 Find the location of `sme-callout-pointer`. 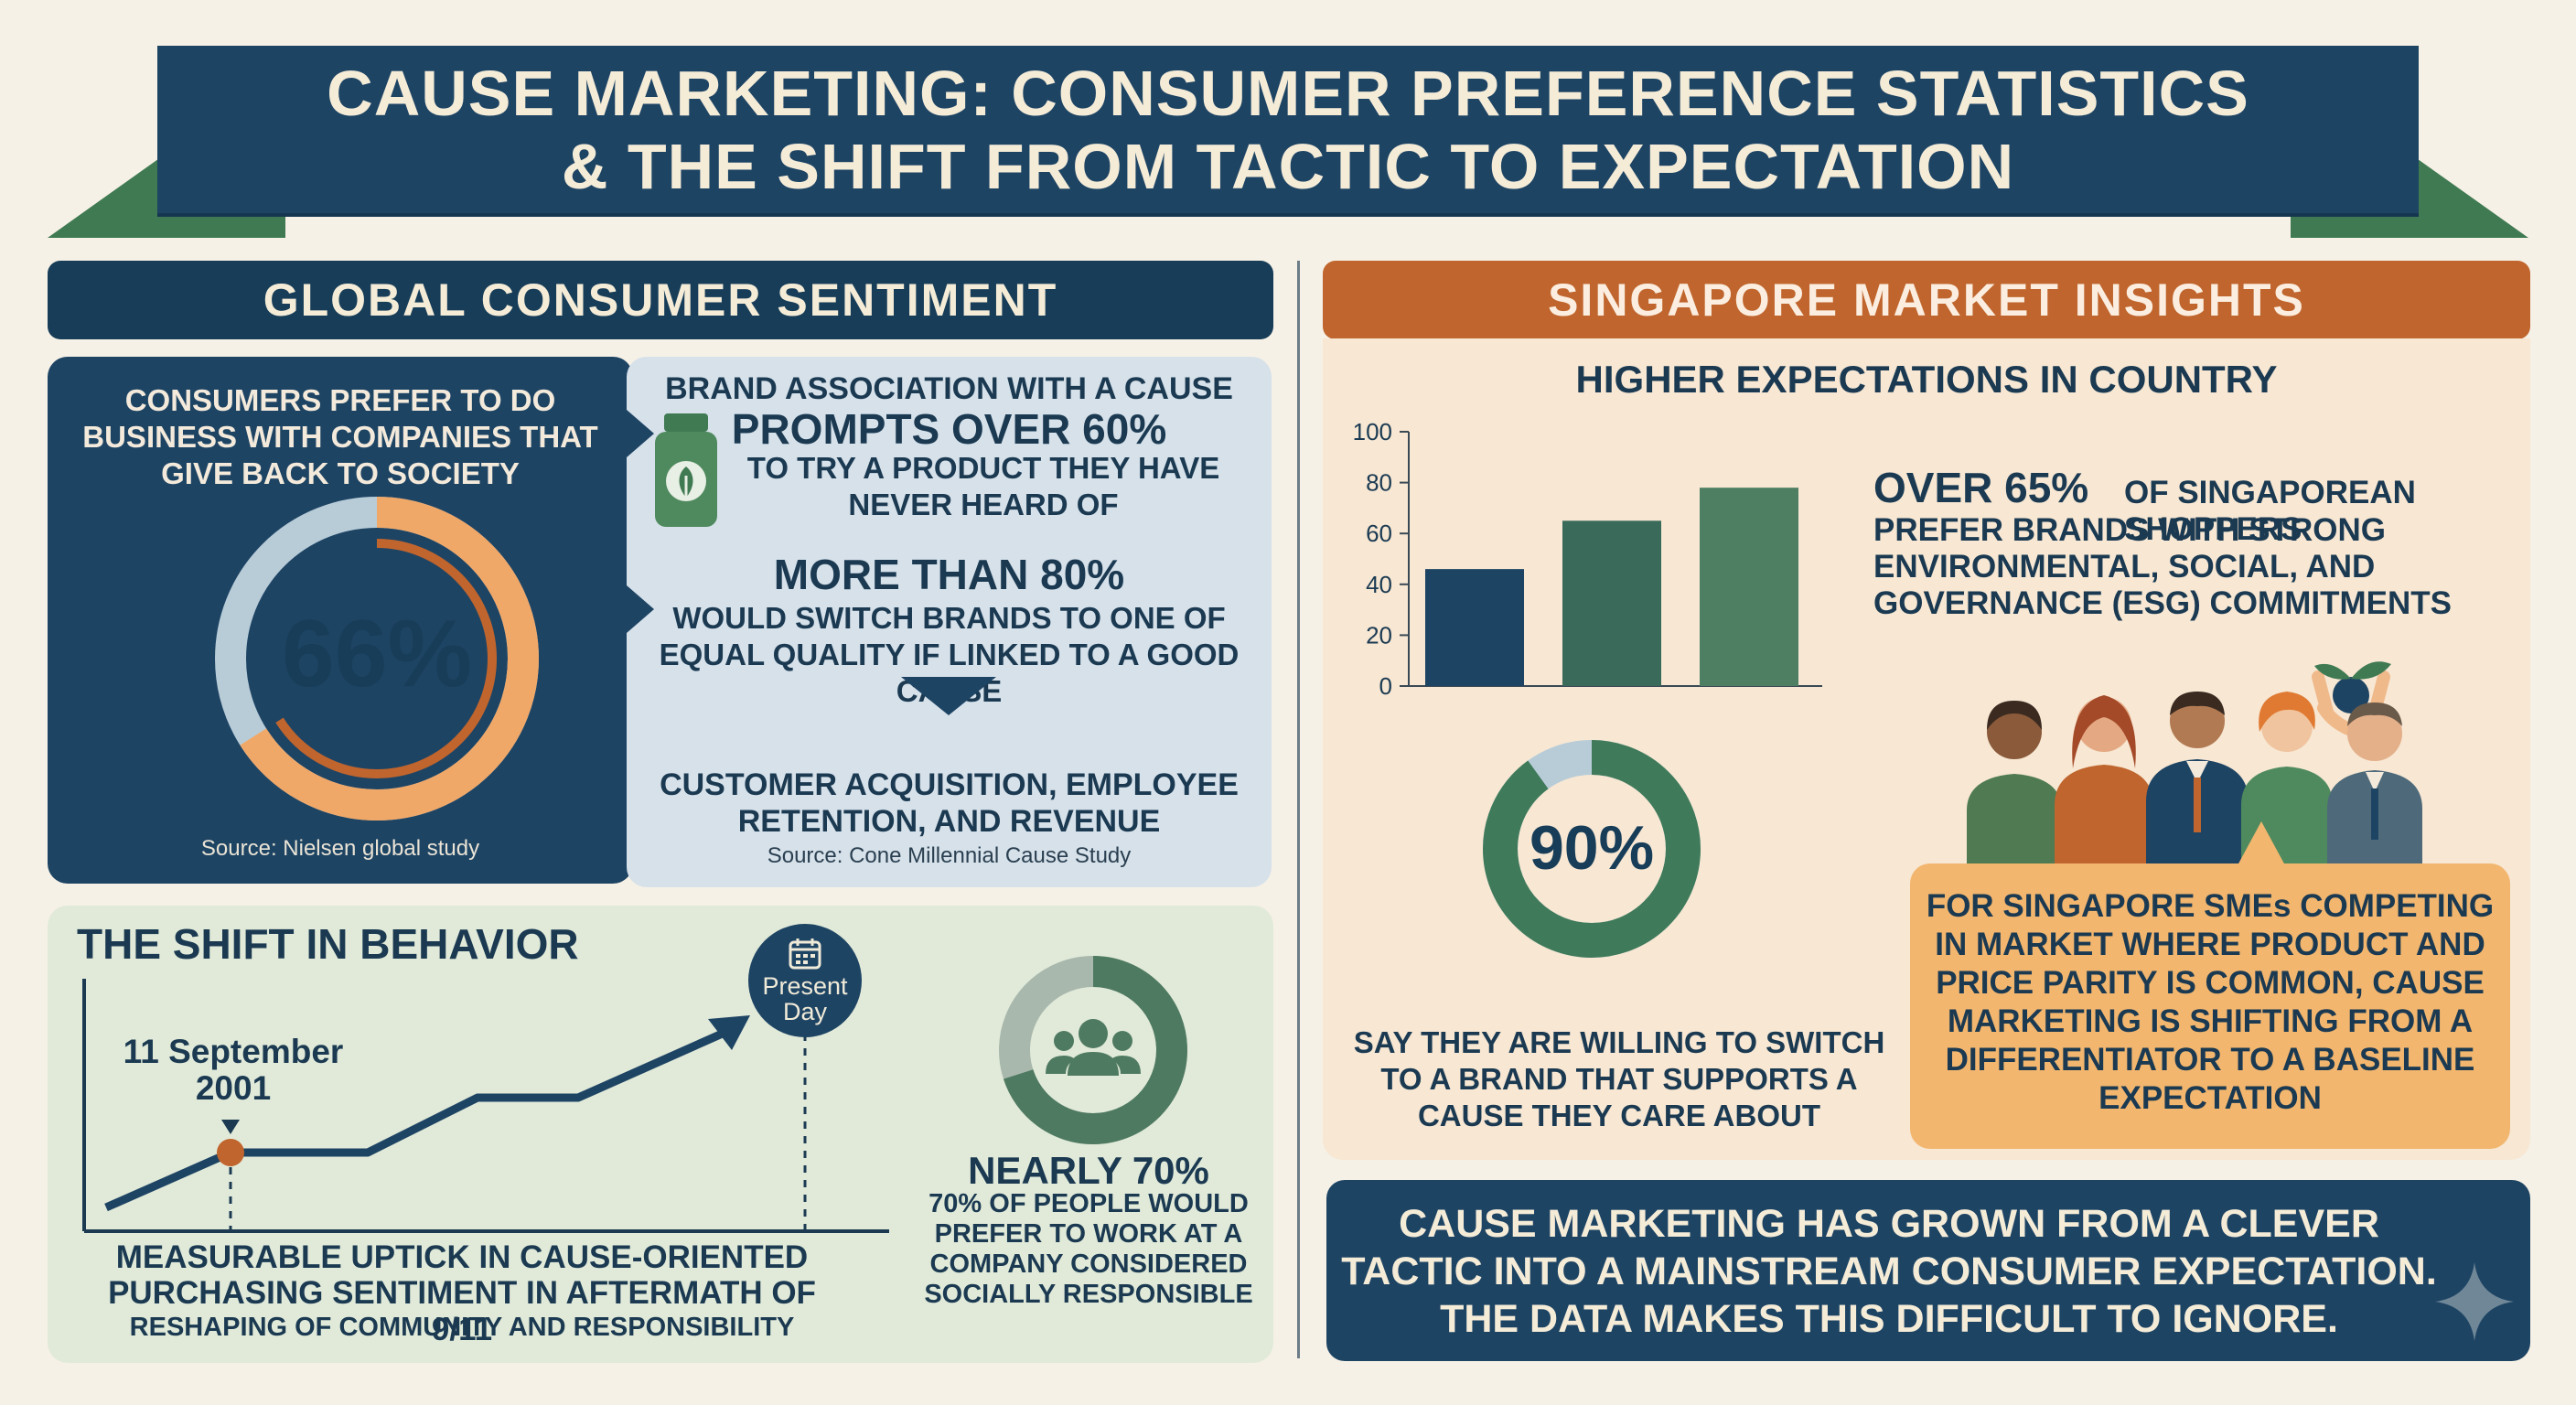

sme-callout-pointer is located at coordinates (2261, 843).